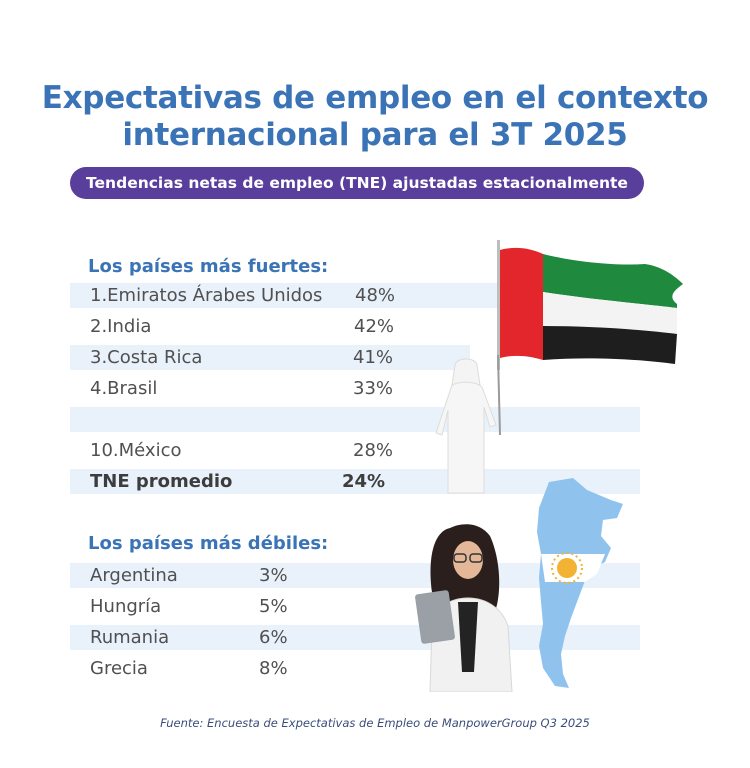  What do you see at coordinates (373, 357) in the screenshot?
I see `country-value: 41%` at bounding box center [373, 357].